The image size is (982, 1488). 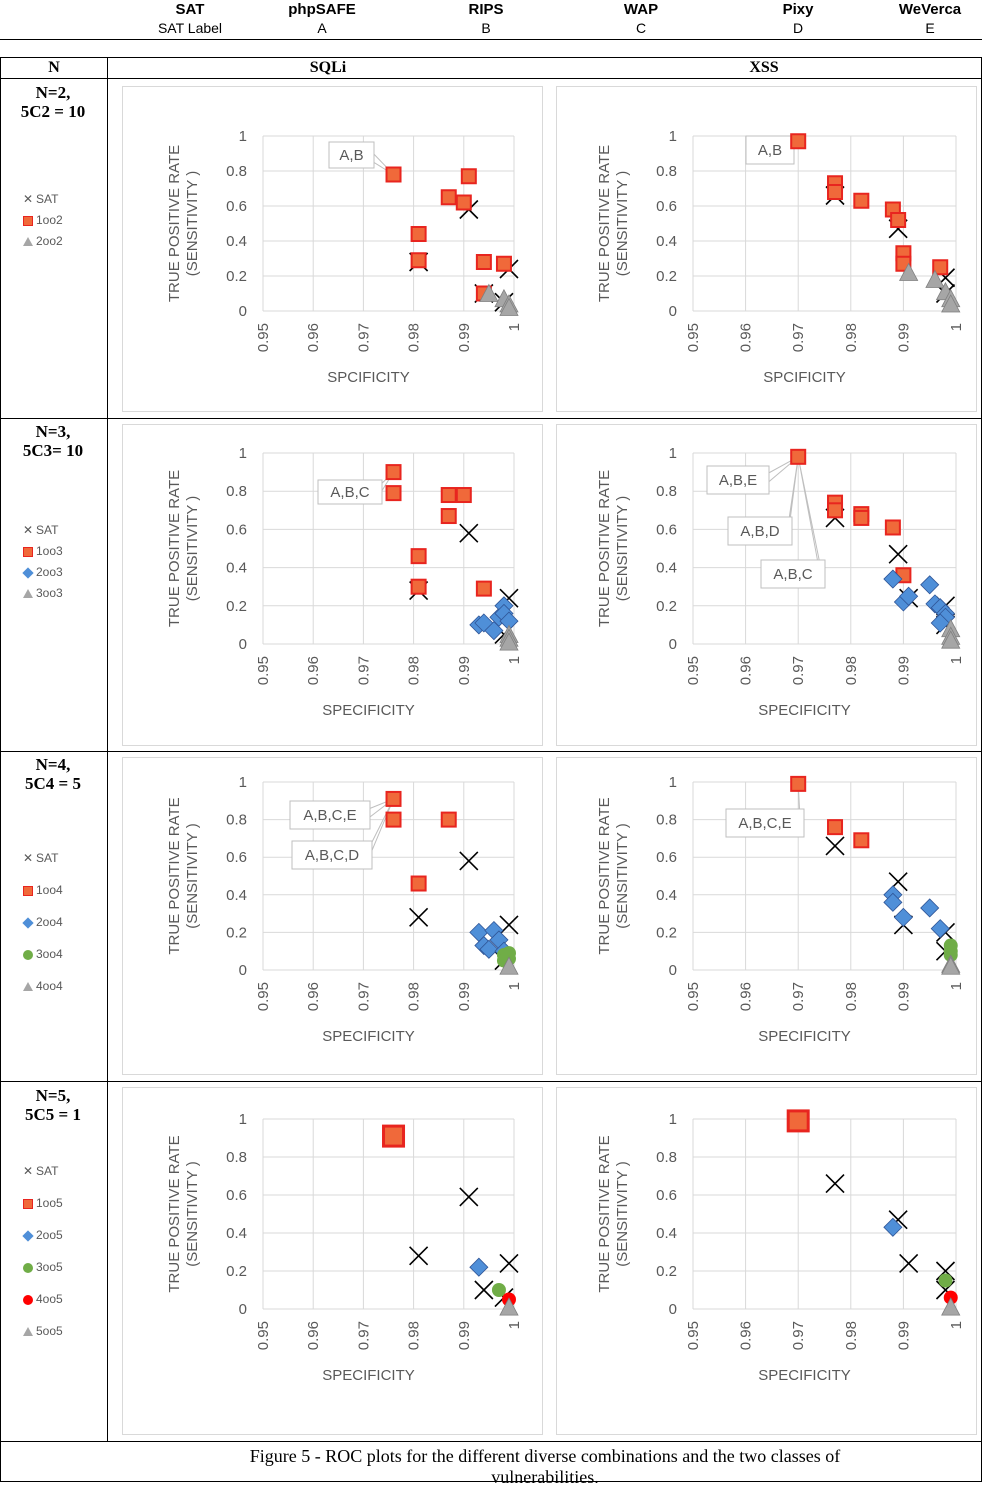 I want to click on annotation-label: A,B,C,E, so click(x=764, y=823).